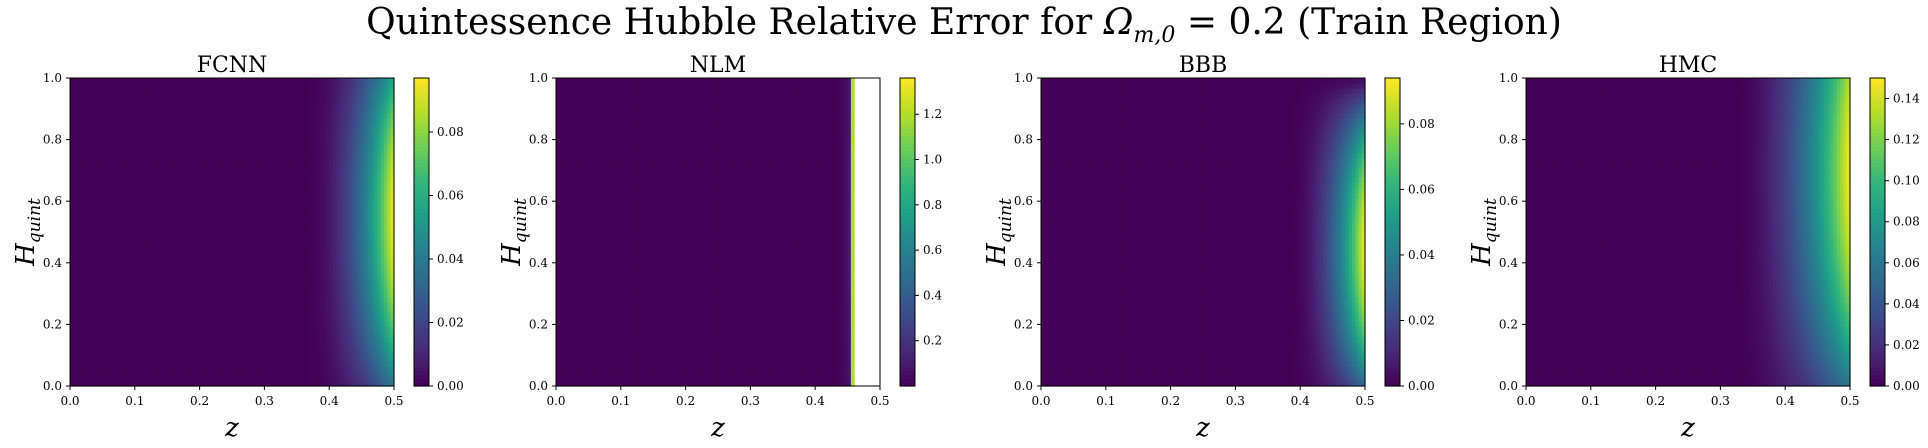  I want to click on heatmap-cells, so click(232, 232).